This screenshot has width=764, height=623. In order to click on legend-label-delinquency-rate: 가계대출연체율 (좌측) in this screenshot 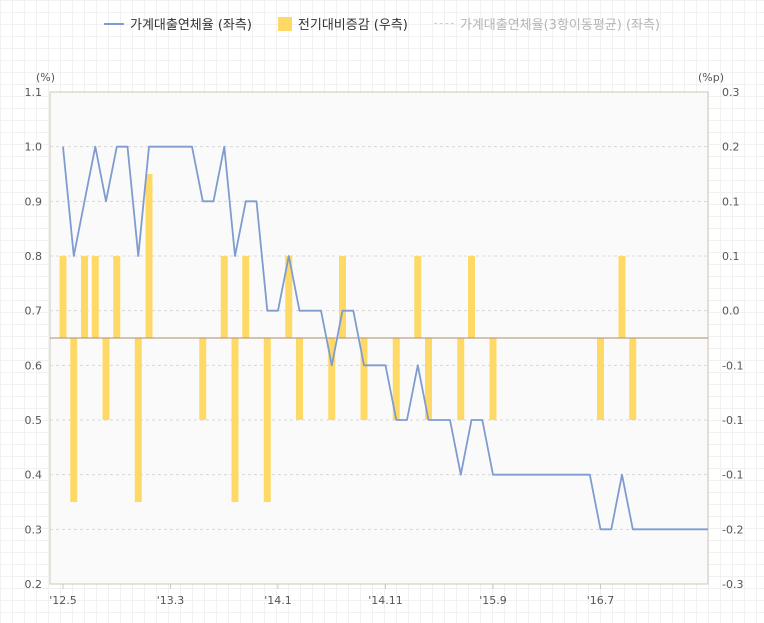, I will do `click(190, 25)`.